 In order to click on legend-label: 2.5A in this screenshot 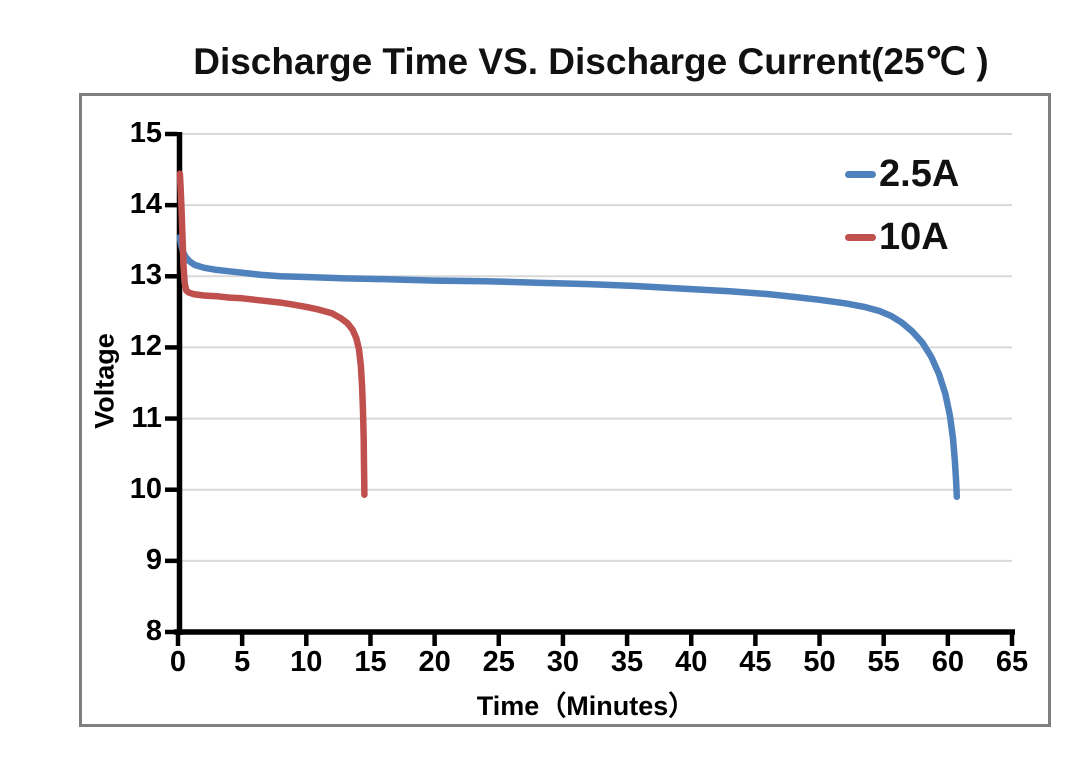, I will do `click(919, 174)`.